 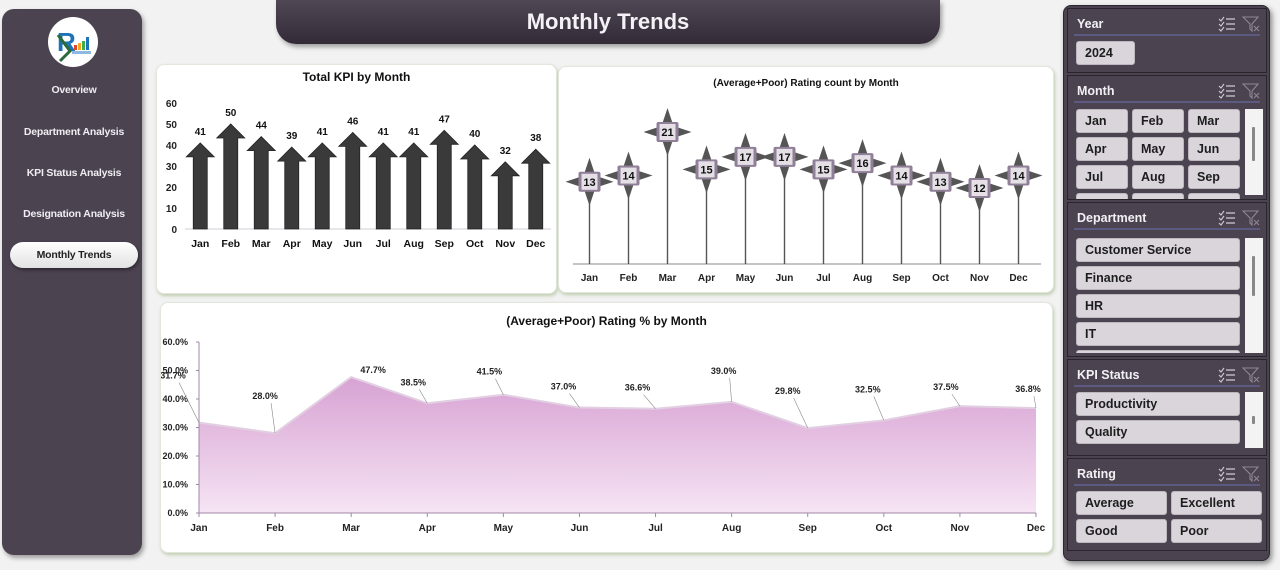 What do you see at coordinates (506, 151) in the screenshot?
I see `svg-text: 32` at bounding box center [506, 151].